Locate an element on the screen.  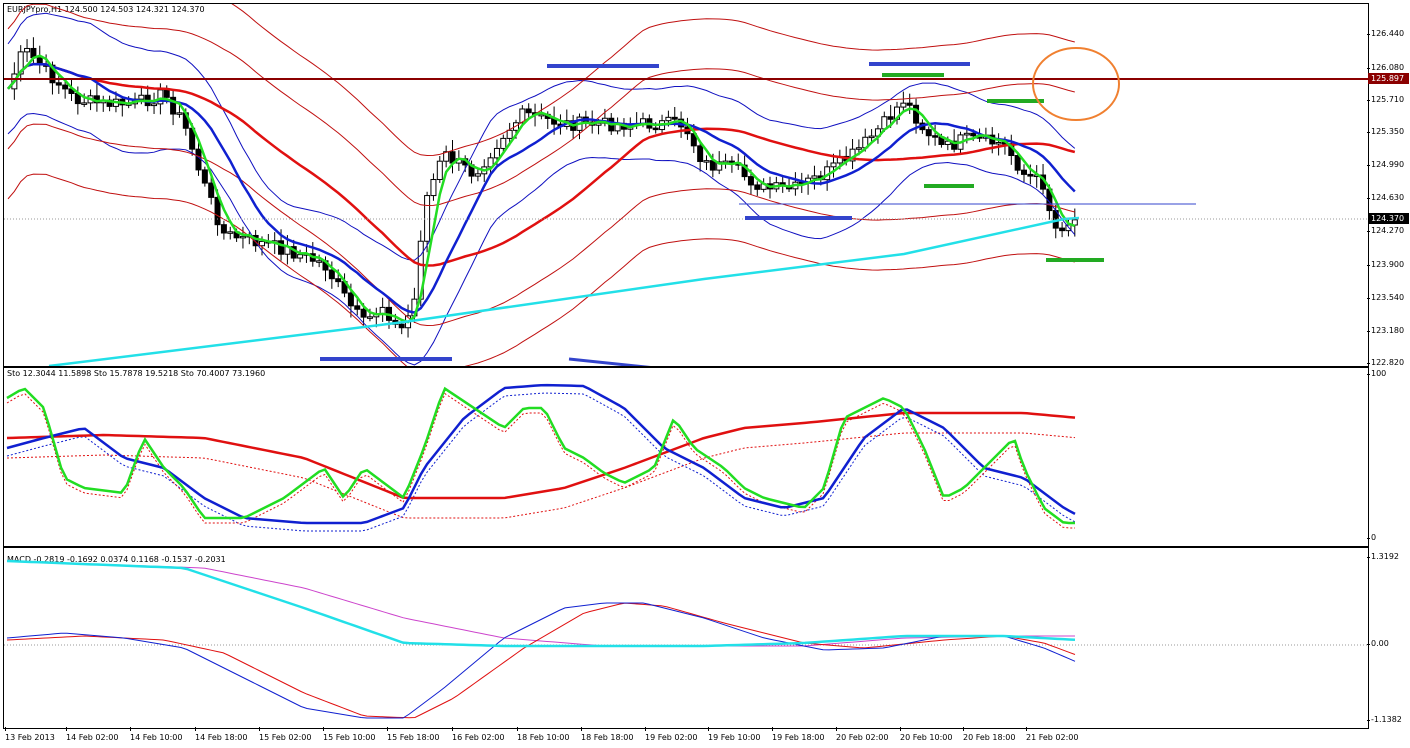
price-tick: 125.710 is located at coordinates (1385, 99).